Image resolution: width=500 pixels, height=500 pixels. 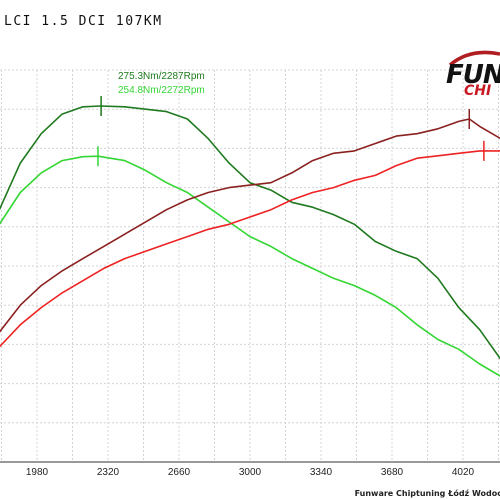 What do you see at coordinates (473, 75) in the screenshot?
I see `logo-text: FUN` at bounding box center [473, 75].